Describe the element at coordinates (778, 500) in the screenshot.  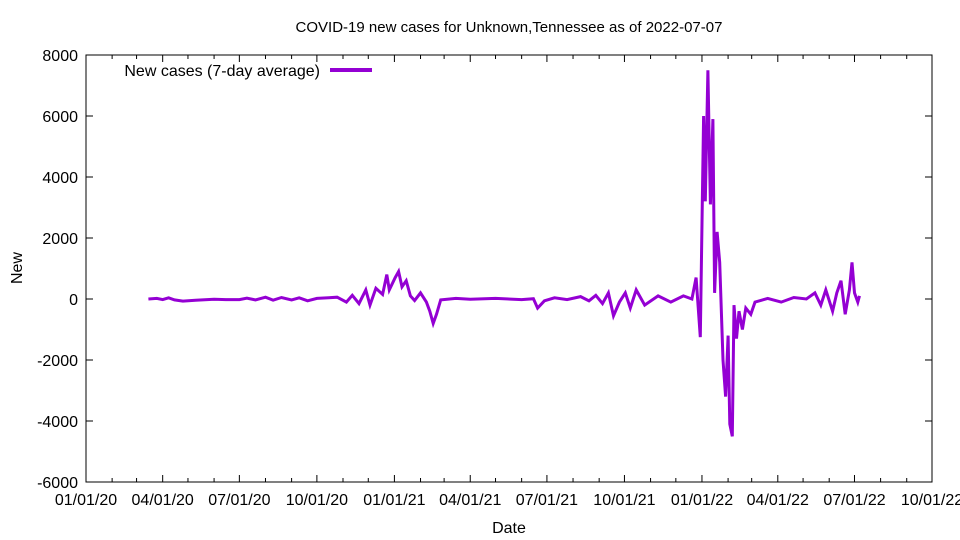
I see `x-tick-label: 04/01/22` at that location.